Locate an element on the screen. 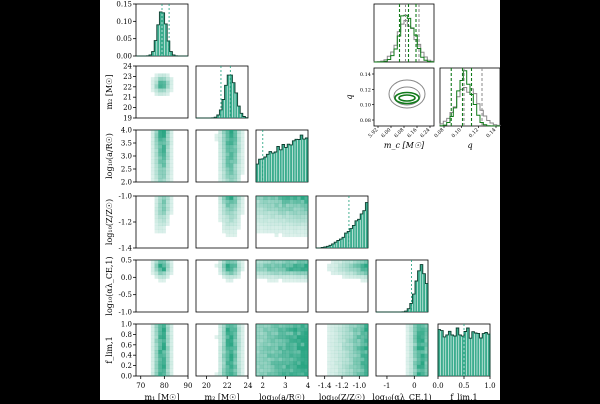 The image size is (600, 404). x-tick-label-flim: 1.0 is located at coordinates (489, 386).